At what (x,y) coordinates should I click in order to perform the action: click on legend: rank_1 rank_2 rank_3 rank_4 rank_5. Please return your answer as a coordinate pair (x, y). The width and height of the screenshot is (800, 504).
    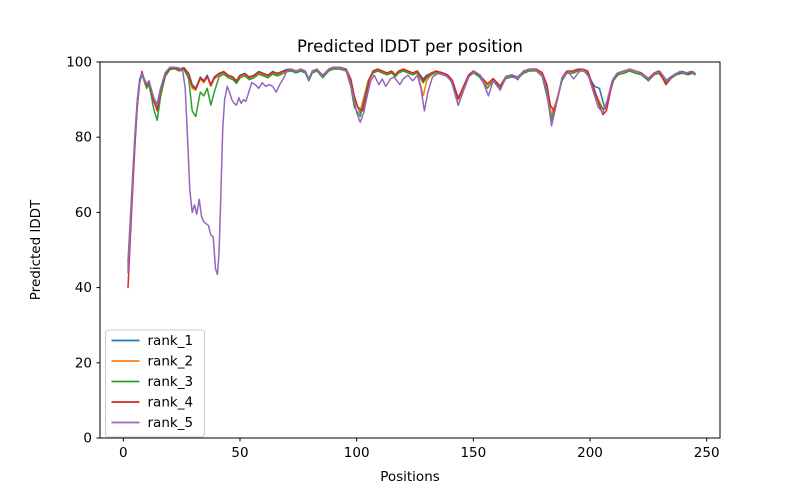
    Looking at the image, I should click on (155, 383).